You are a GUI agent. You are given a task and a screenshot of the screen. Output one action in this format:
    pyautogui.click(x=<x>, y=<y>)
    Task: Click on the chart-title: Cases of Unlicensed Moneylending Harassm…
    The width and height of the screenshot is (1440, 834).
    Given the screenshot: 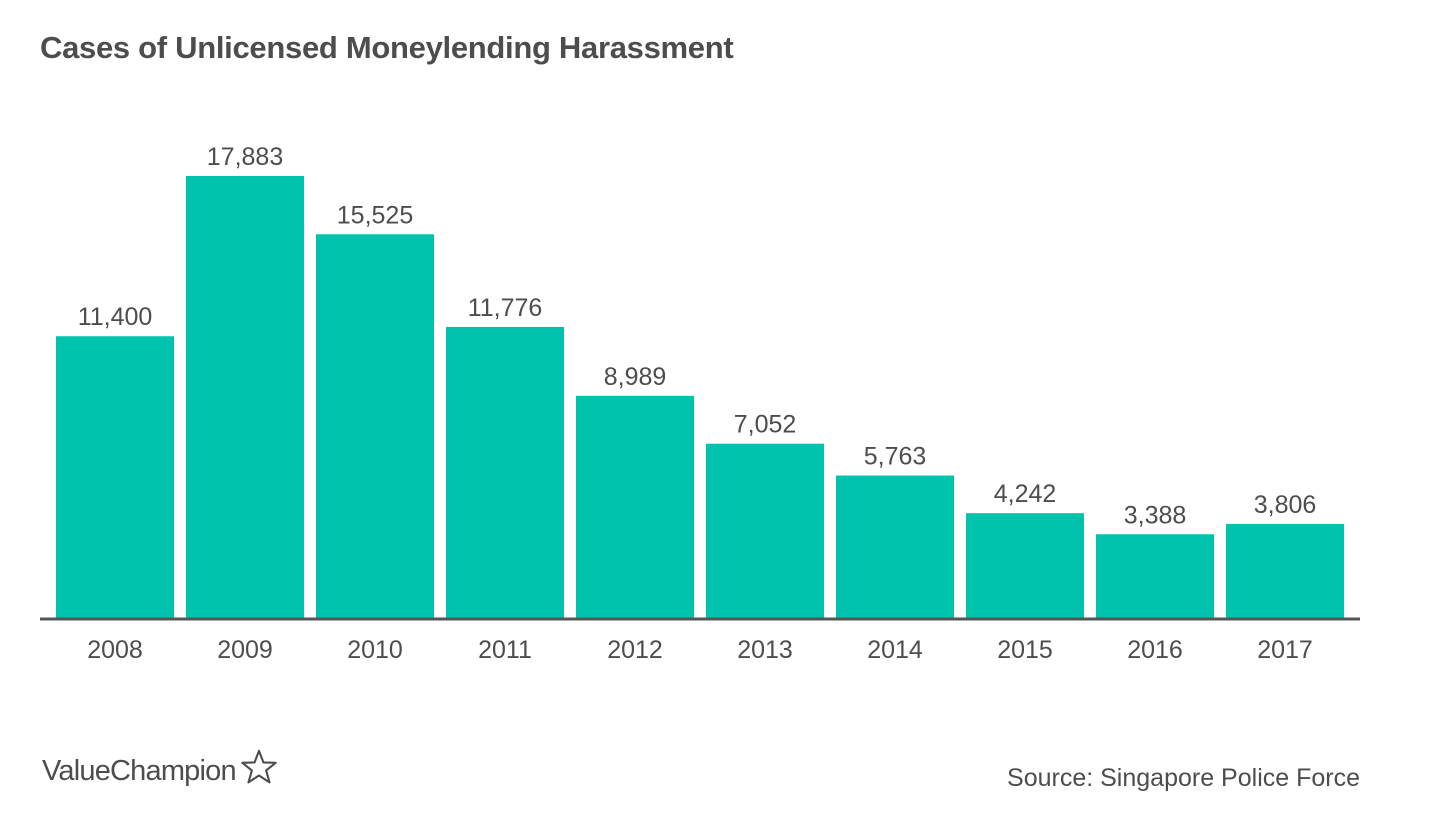 What is the action you would take?
    pyautogui.click(x=387, y=47)
    